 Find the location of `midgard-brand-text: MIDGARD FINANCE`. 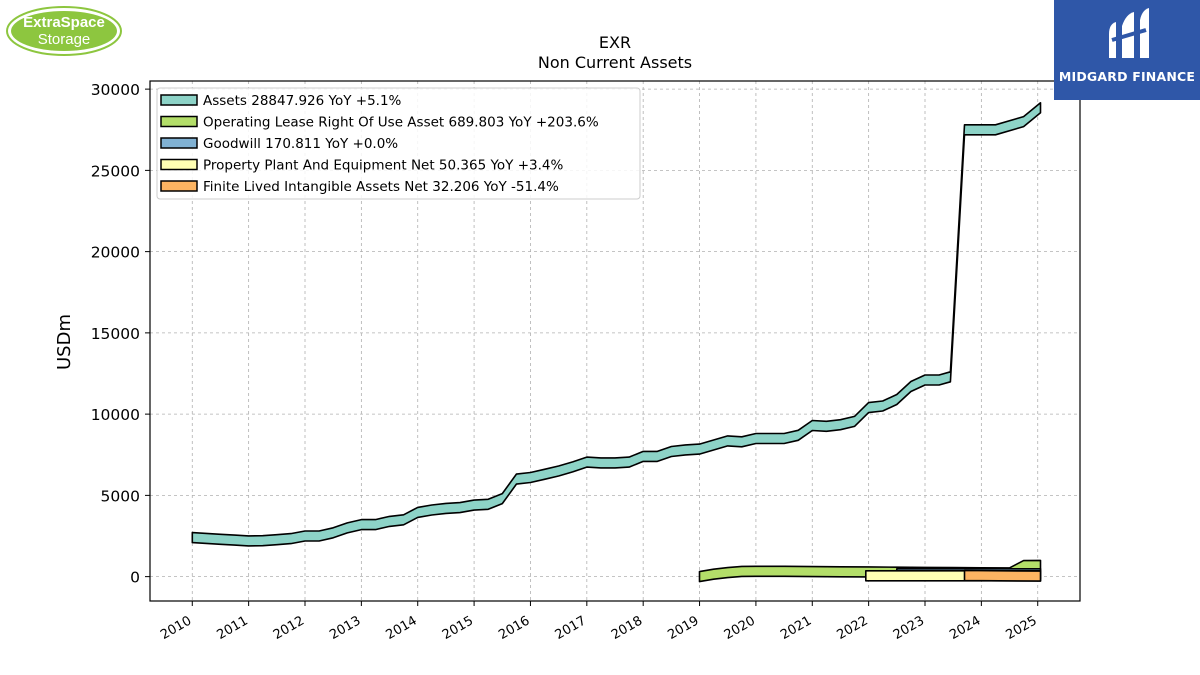

midgard-brand-text: MIDGARD FINANCE is located at coordinates (1127, 76).